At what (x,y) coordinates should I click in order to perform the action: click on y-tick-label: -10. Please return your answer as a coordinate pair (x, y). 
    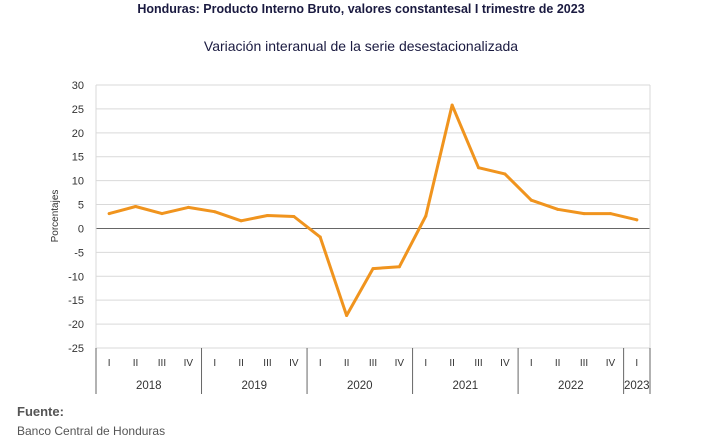
    Looking at the image, I should click on (76, 277).